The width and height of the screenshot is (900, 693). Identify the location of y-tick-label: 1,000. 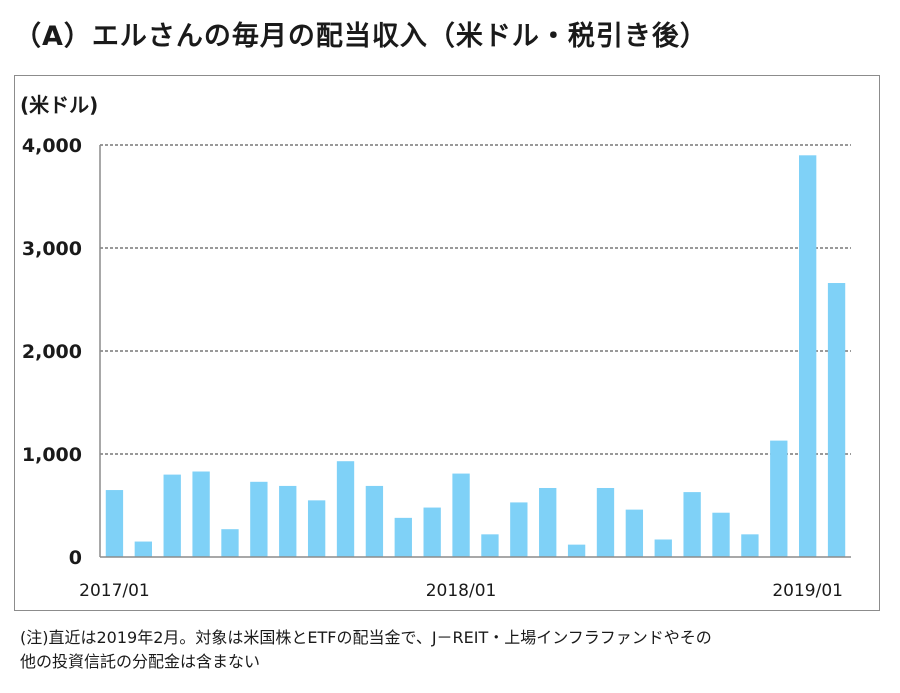
(52, 455).